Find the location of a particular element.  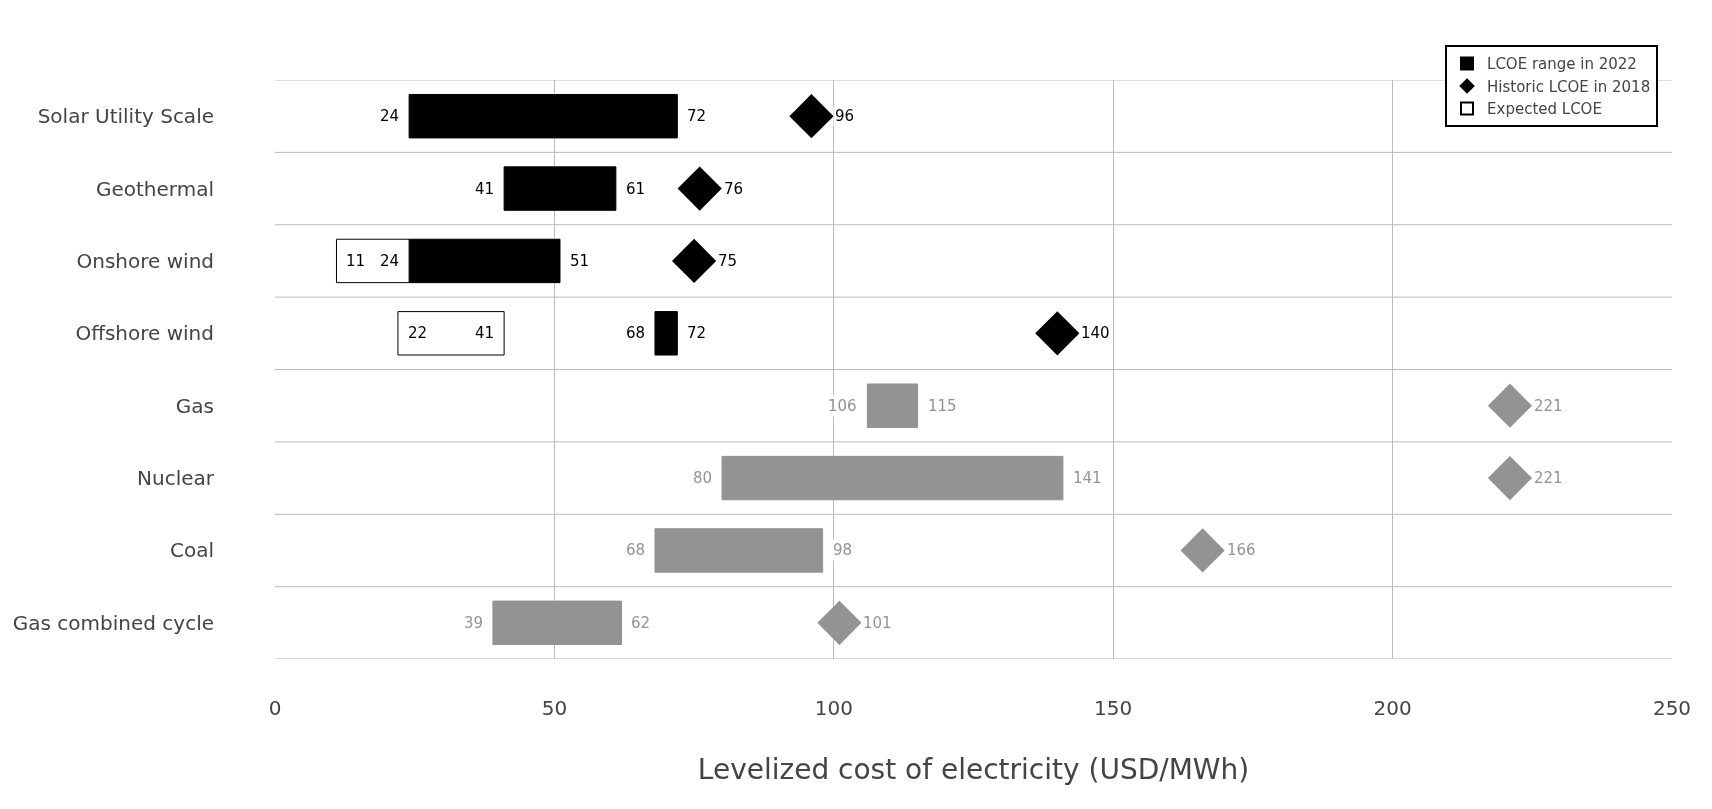

annotation: 141 is located at coordinates (1087, 478).